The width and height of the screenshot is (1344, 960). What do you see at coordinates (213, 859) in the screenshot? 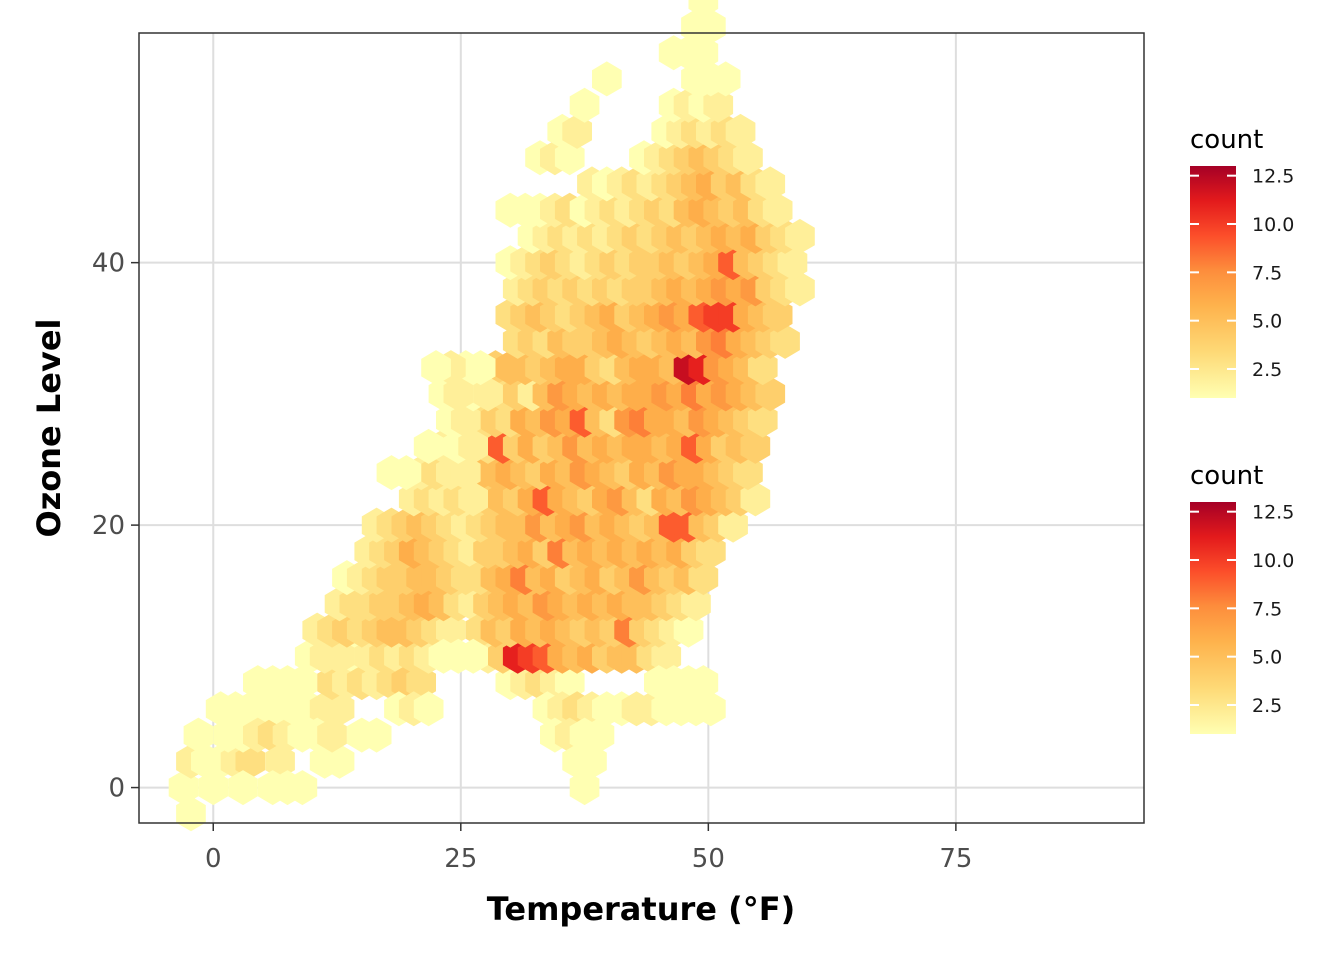
I see `x-tick-label: 0` at bounding box center [213, 859].